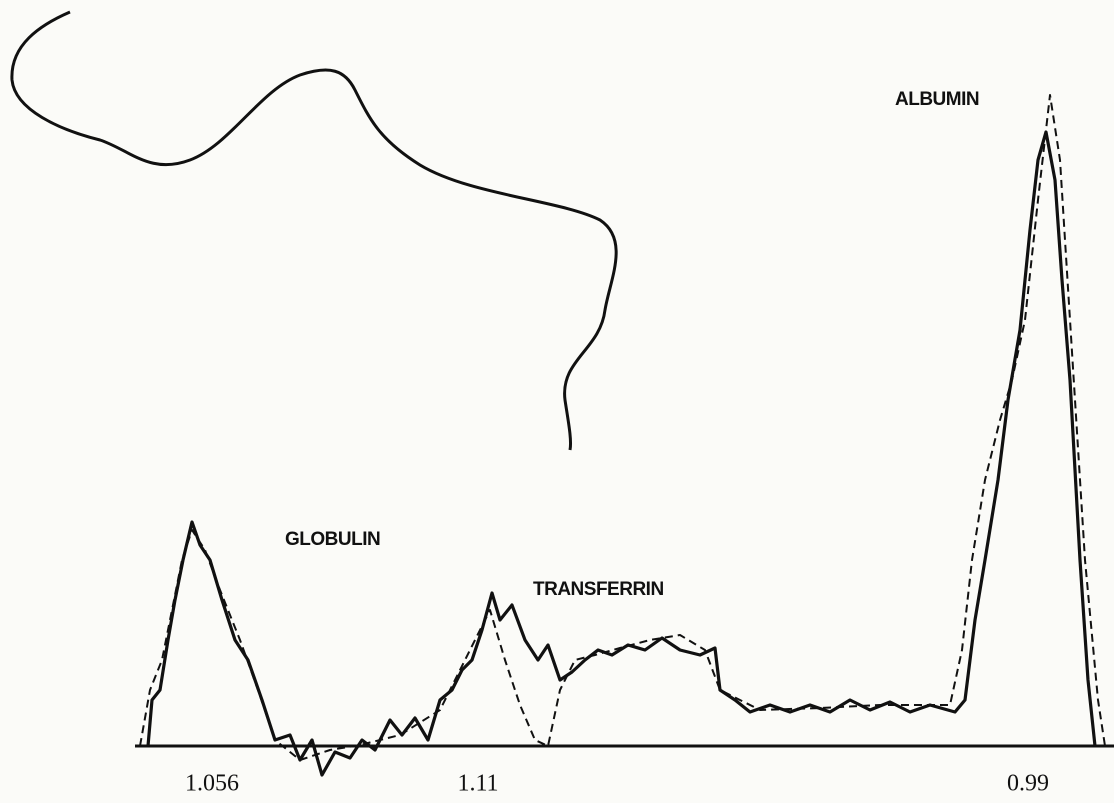  What do you see at coordinates (332, 539) in the screenshot?
I see `peak-label: GLOBULIN` at bounding box center [332, 539].